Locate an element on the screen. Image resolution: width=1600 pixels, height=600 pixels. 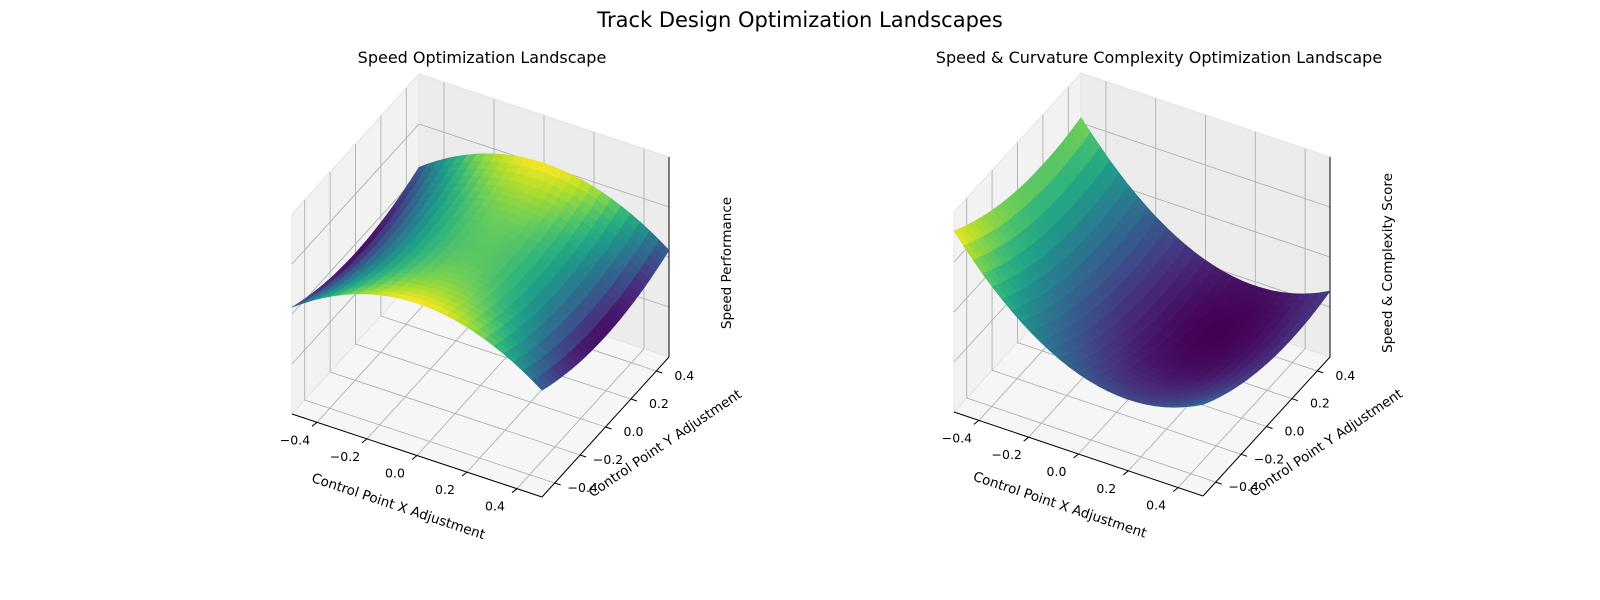
z-axis-label: Speed Performance is located at coordinates (727, 263).